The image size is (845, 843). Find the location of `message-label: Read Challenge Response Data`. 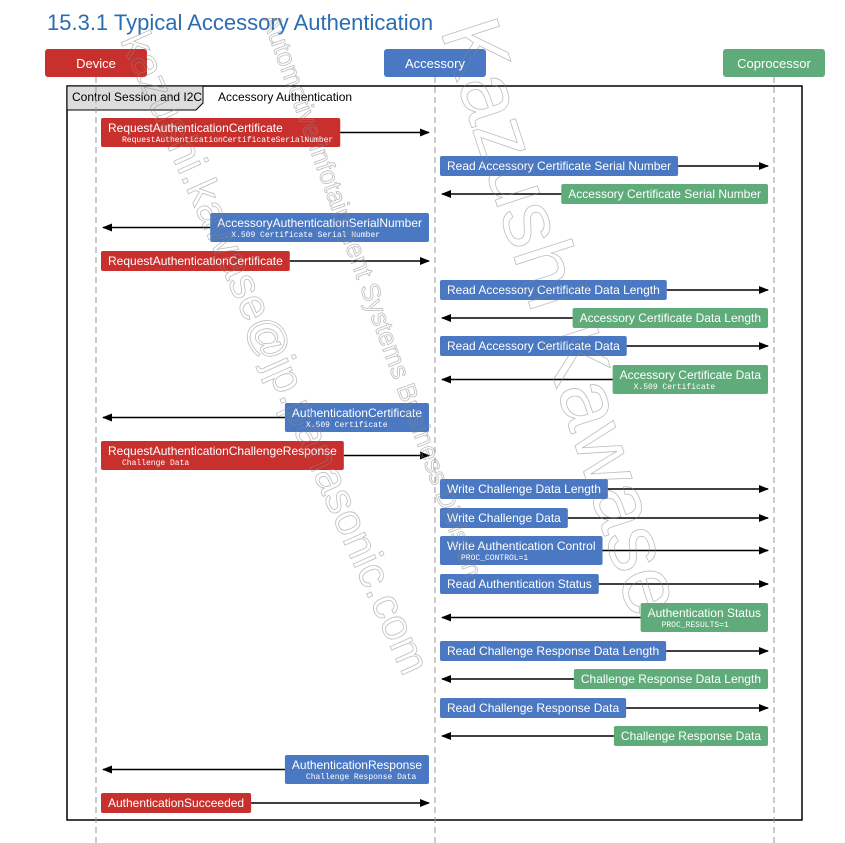

message-label: Read Challenge Response Data is located at coordinates (533, 708).